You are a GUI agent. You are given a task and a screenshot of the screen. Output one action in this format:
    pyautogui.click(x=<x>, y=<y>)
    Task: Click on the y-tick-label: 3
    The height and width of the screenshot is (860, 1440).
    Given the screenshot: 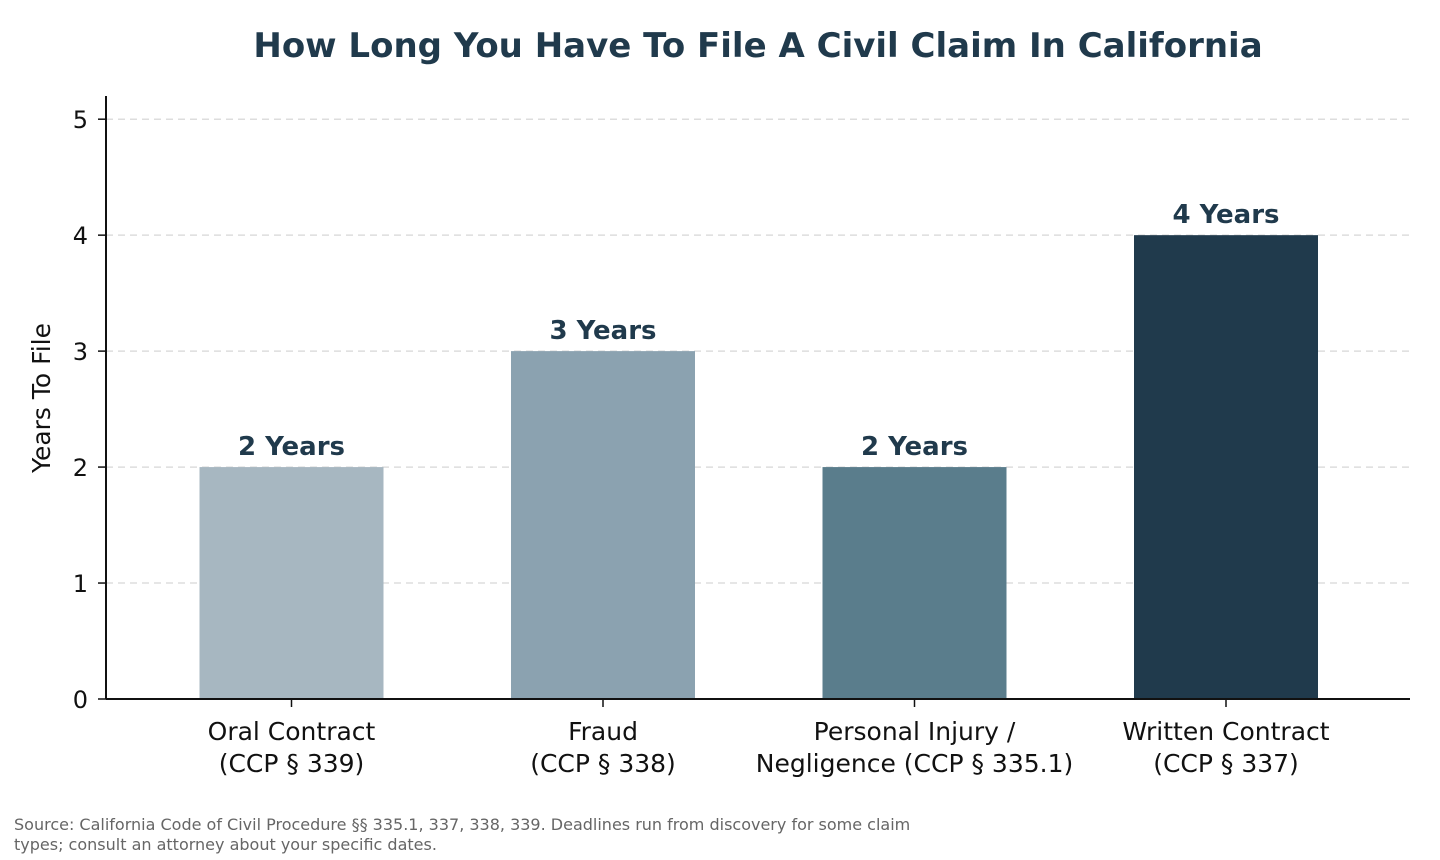 What is the action you would take?
    pyautogui.click(x=80, y=352)
    